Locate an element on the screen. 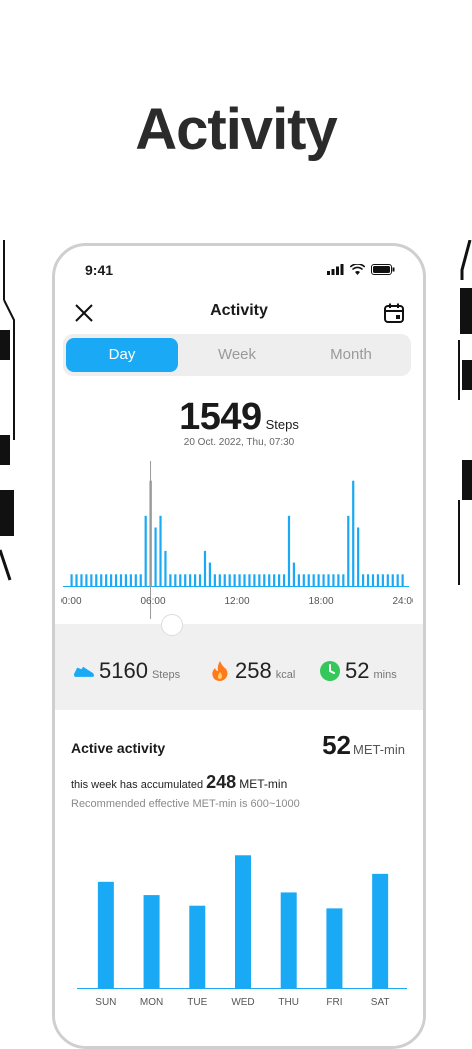 Image resolution: width=472 pixels, height=1049 pixels. steps-unit: Steps is located at coordinates (282, 424).